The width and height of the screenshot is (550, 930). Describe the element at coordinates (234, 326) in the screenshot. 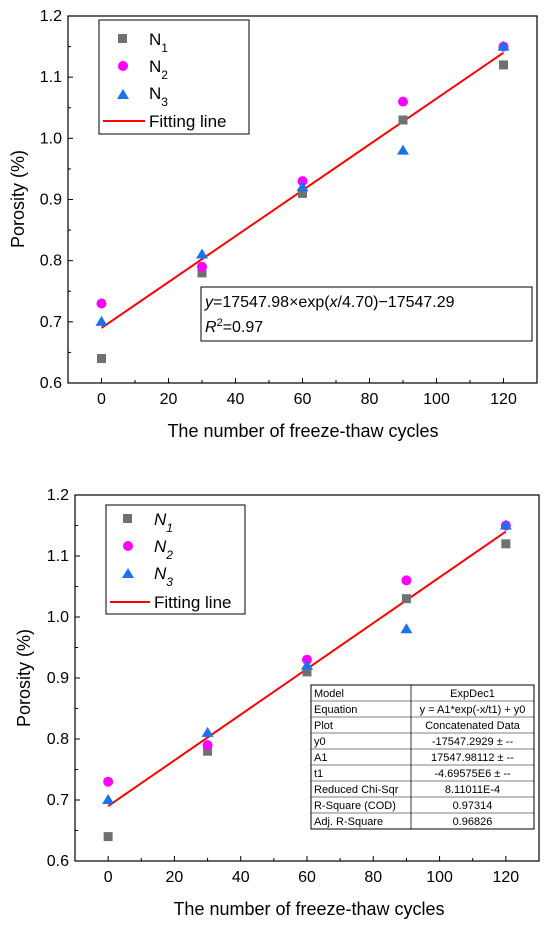

I see `r-squared-text: R2=0.97` at that location.